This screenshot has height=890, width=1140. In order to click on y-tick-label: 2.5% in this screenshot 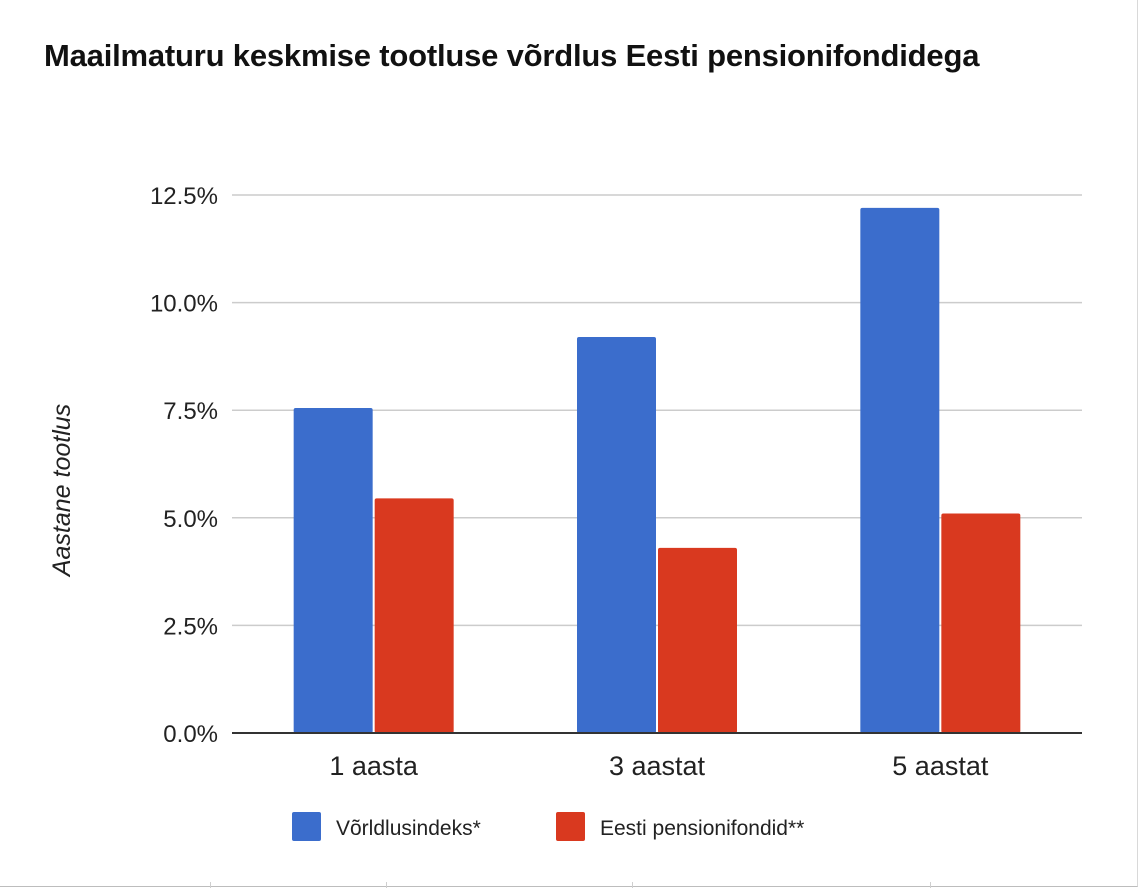, I will do `click(190, 626)`.